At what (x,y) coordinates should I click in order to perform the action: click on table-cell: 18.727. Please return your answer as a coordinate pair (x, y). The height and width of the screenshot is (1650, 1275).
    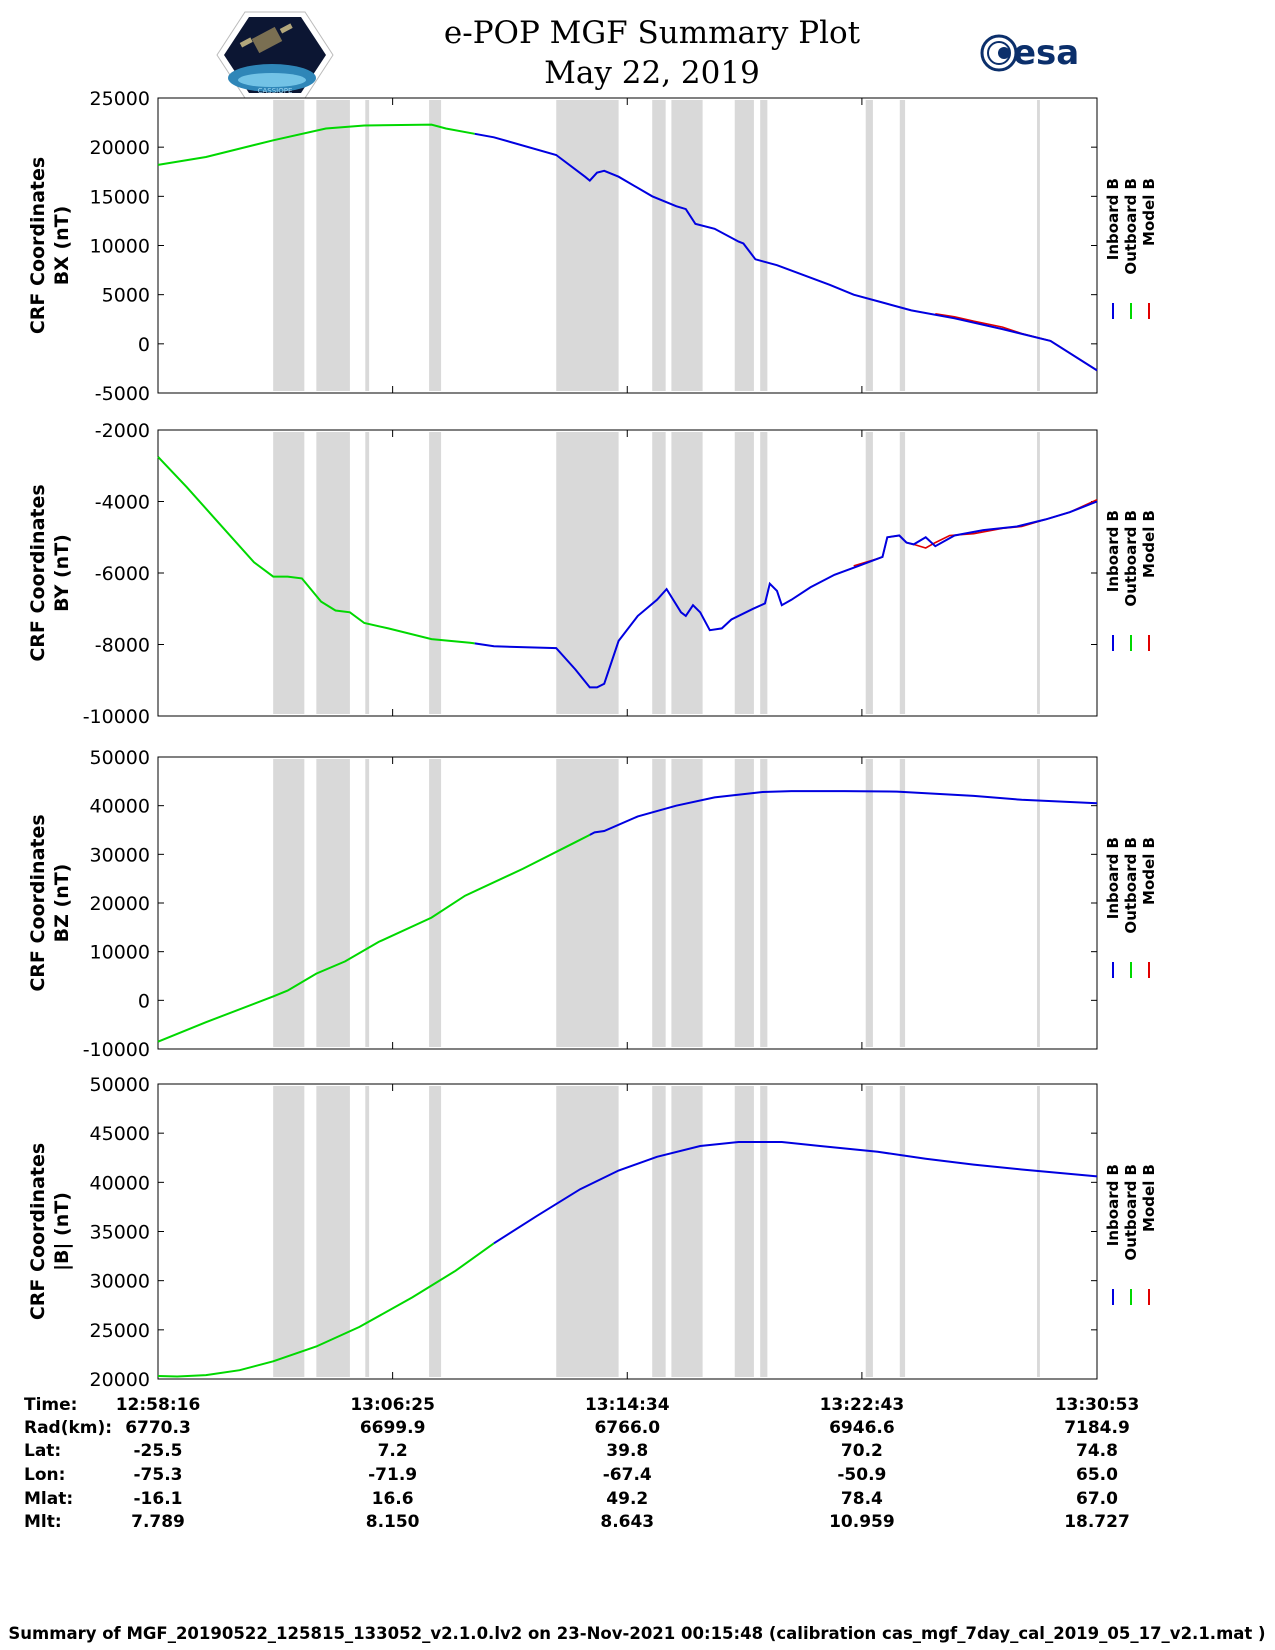
    Looking at the image, I should click on (1097, 1522).